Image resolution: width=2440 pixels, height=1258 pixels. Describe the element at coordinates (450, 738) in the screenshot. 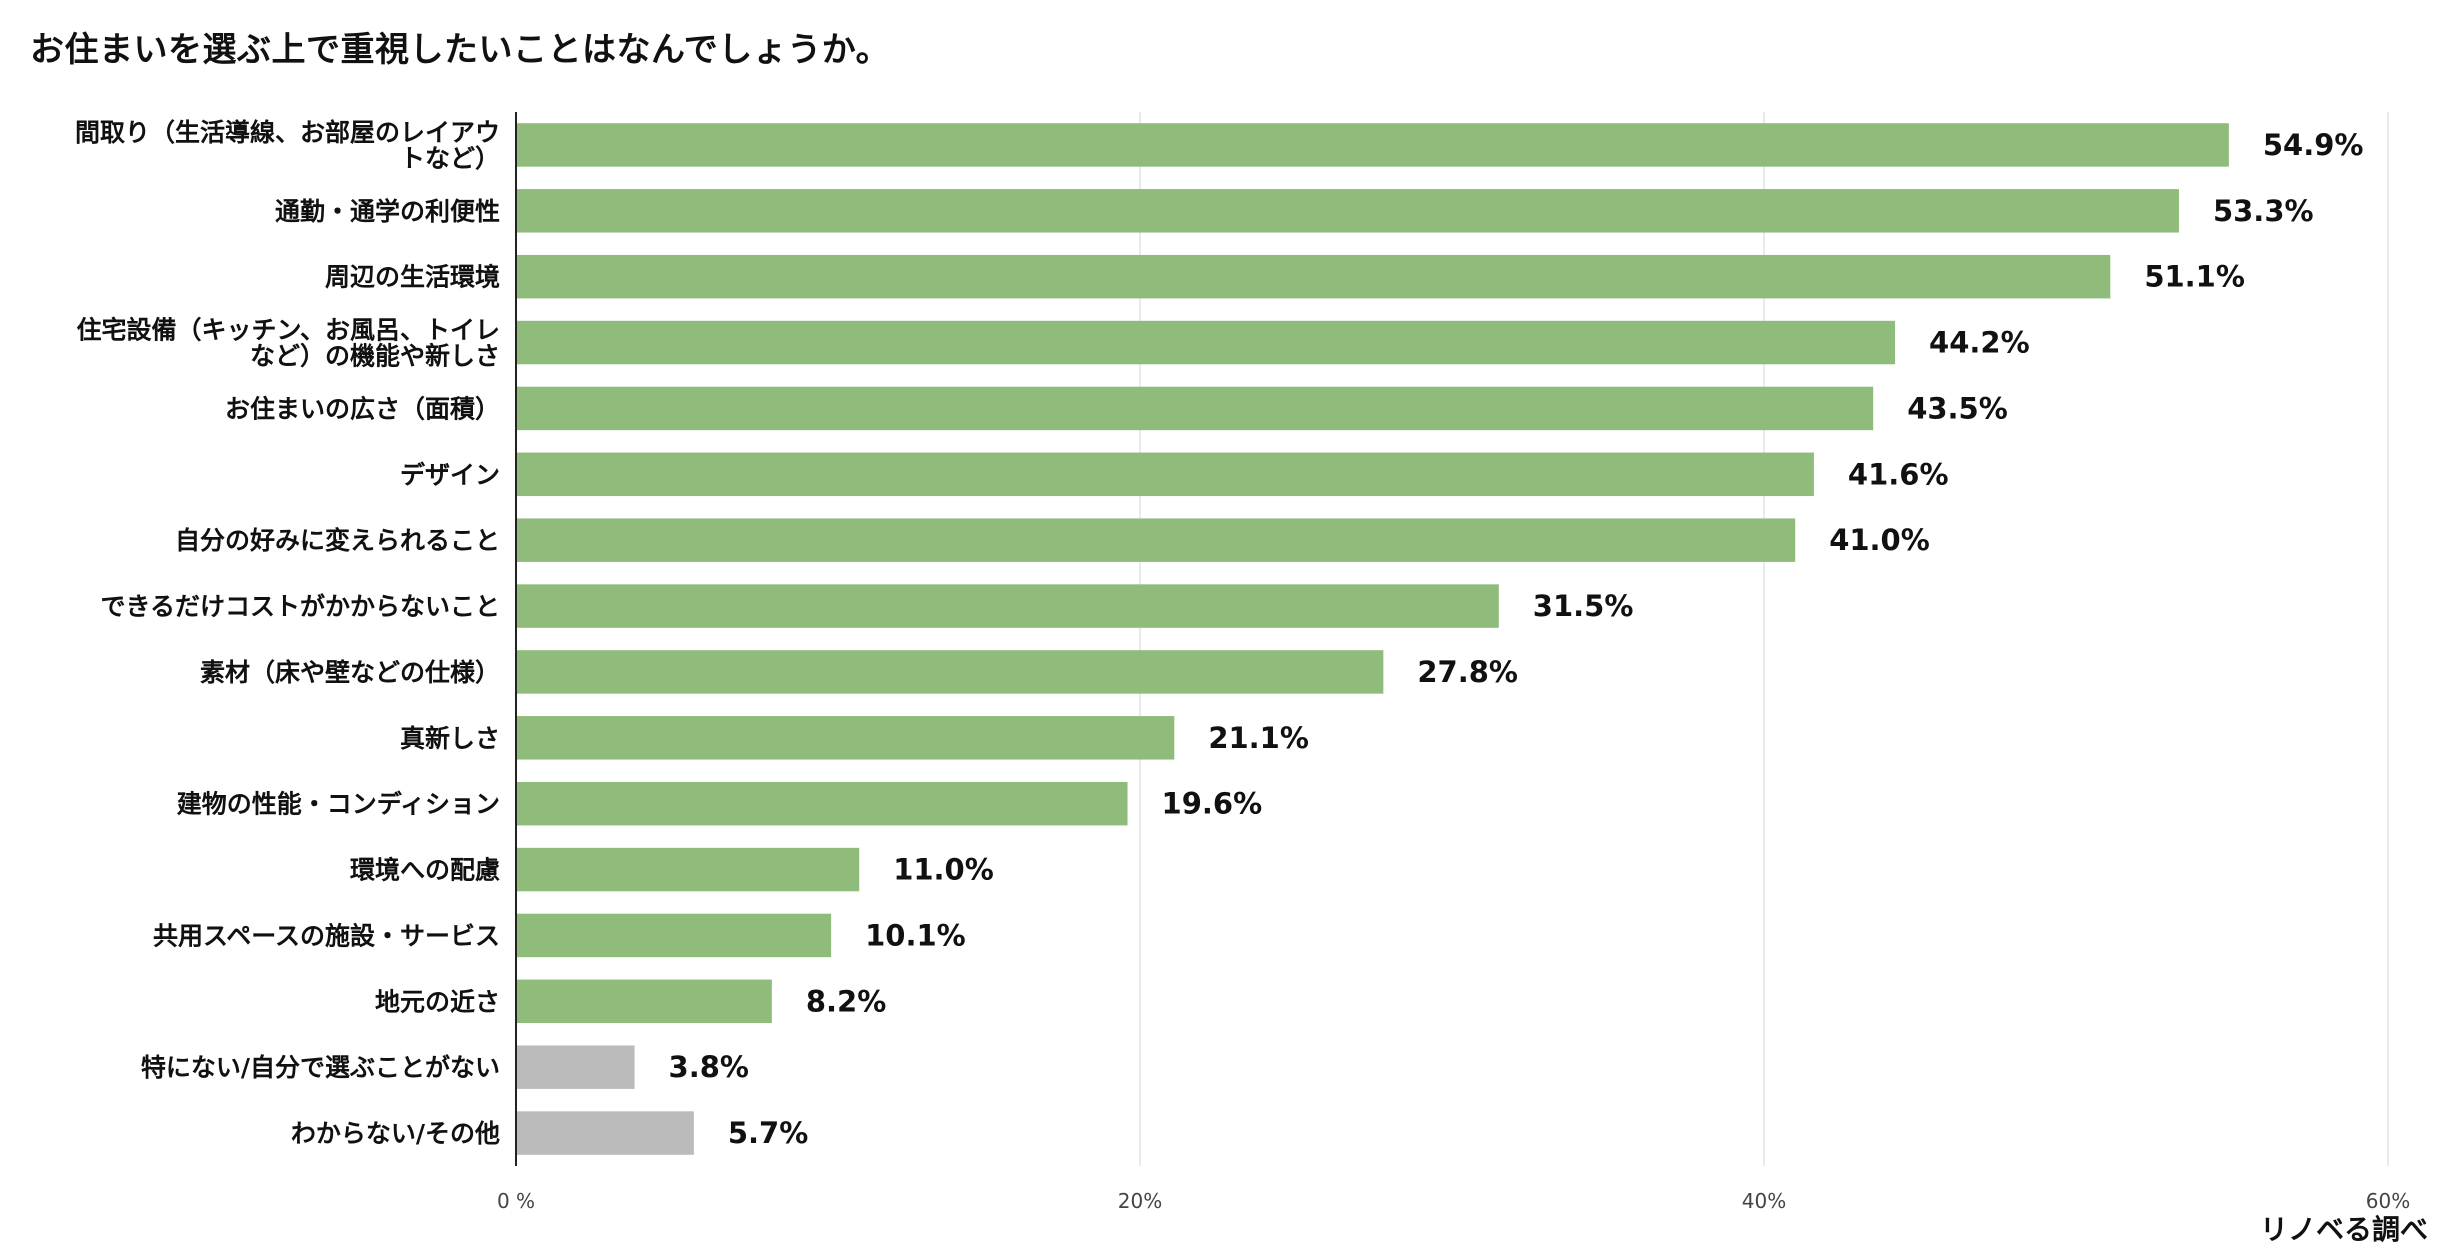

I see `category-label: 真新しさ` at that location.